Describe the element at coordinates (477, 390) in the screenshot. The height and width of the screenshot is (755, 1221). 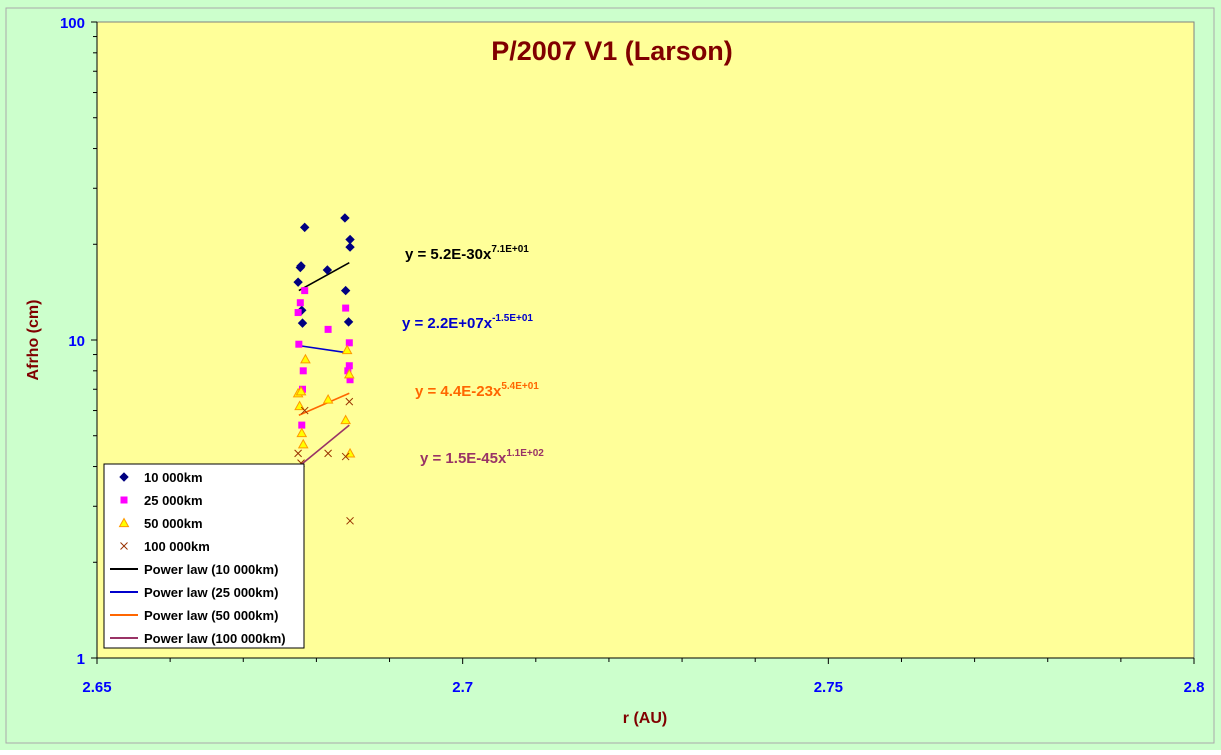
I see `trendline-equation-3: y = 4.4E-23x5.4E+01` at that location.